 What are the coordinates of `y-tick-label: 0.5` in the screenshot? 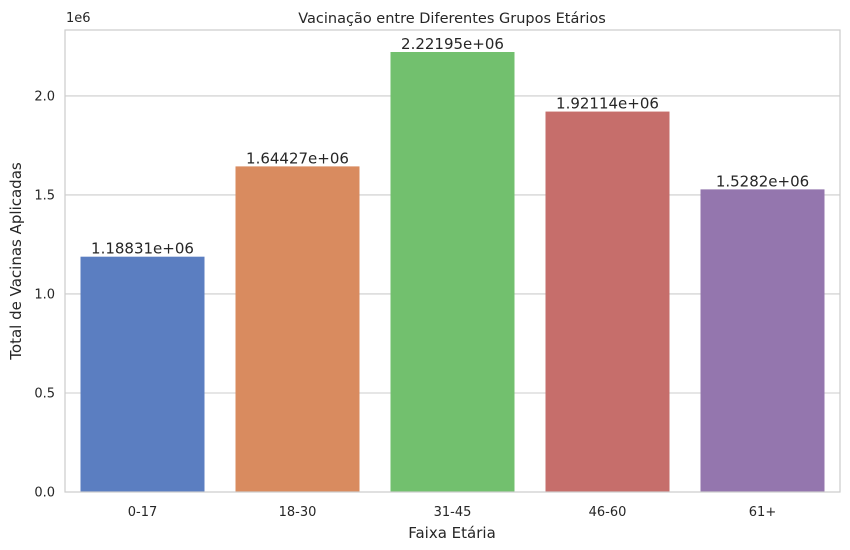 It's located at (44, 393).